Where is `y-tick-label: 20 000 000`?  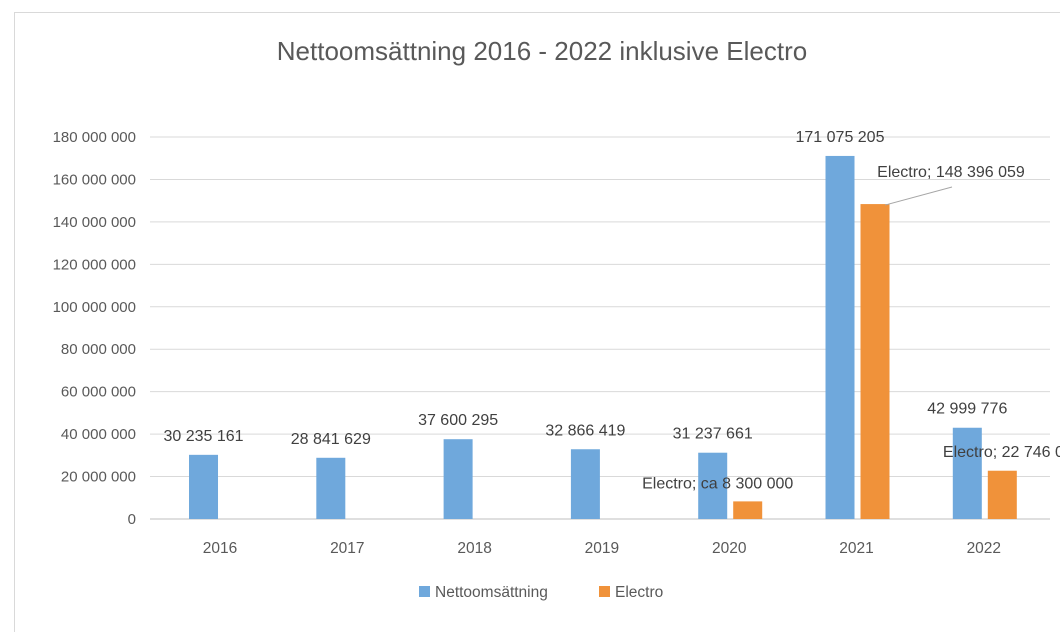 y-tick-label: 20 000 000 is located at coordinates (98, 477).